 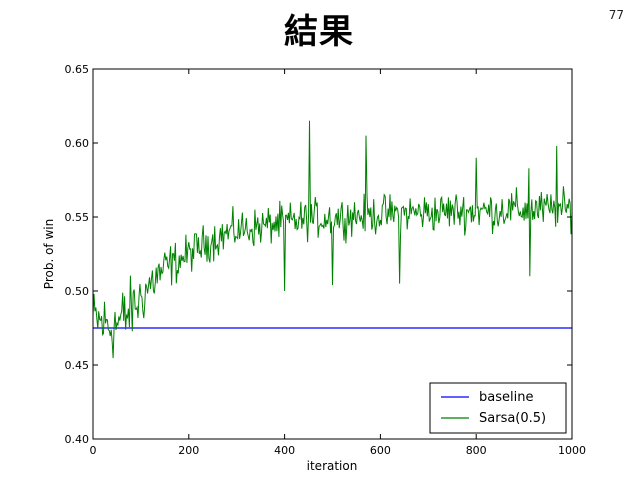 What do you see at coordinates (572, 450) in the screenshot?
I see `x-tick-label: 1000` at bounding box center [572, 450].